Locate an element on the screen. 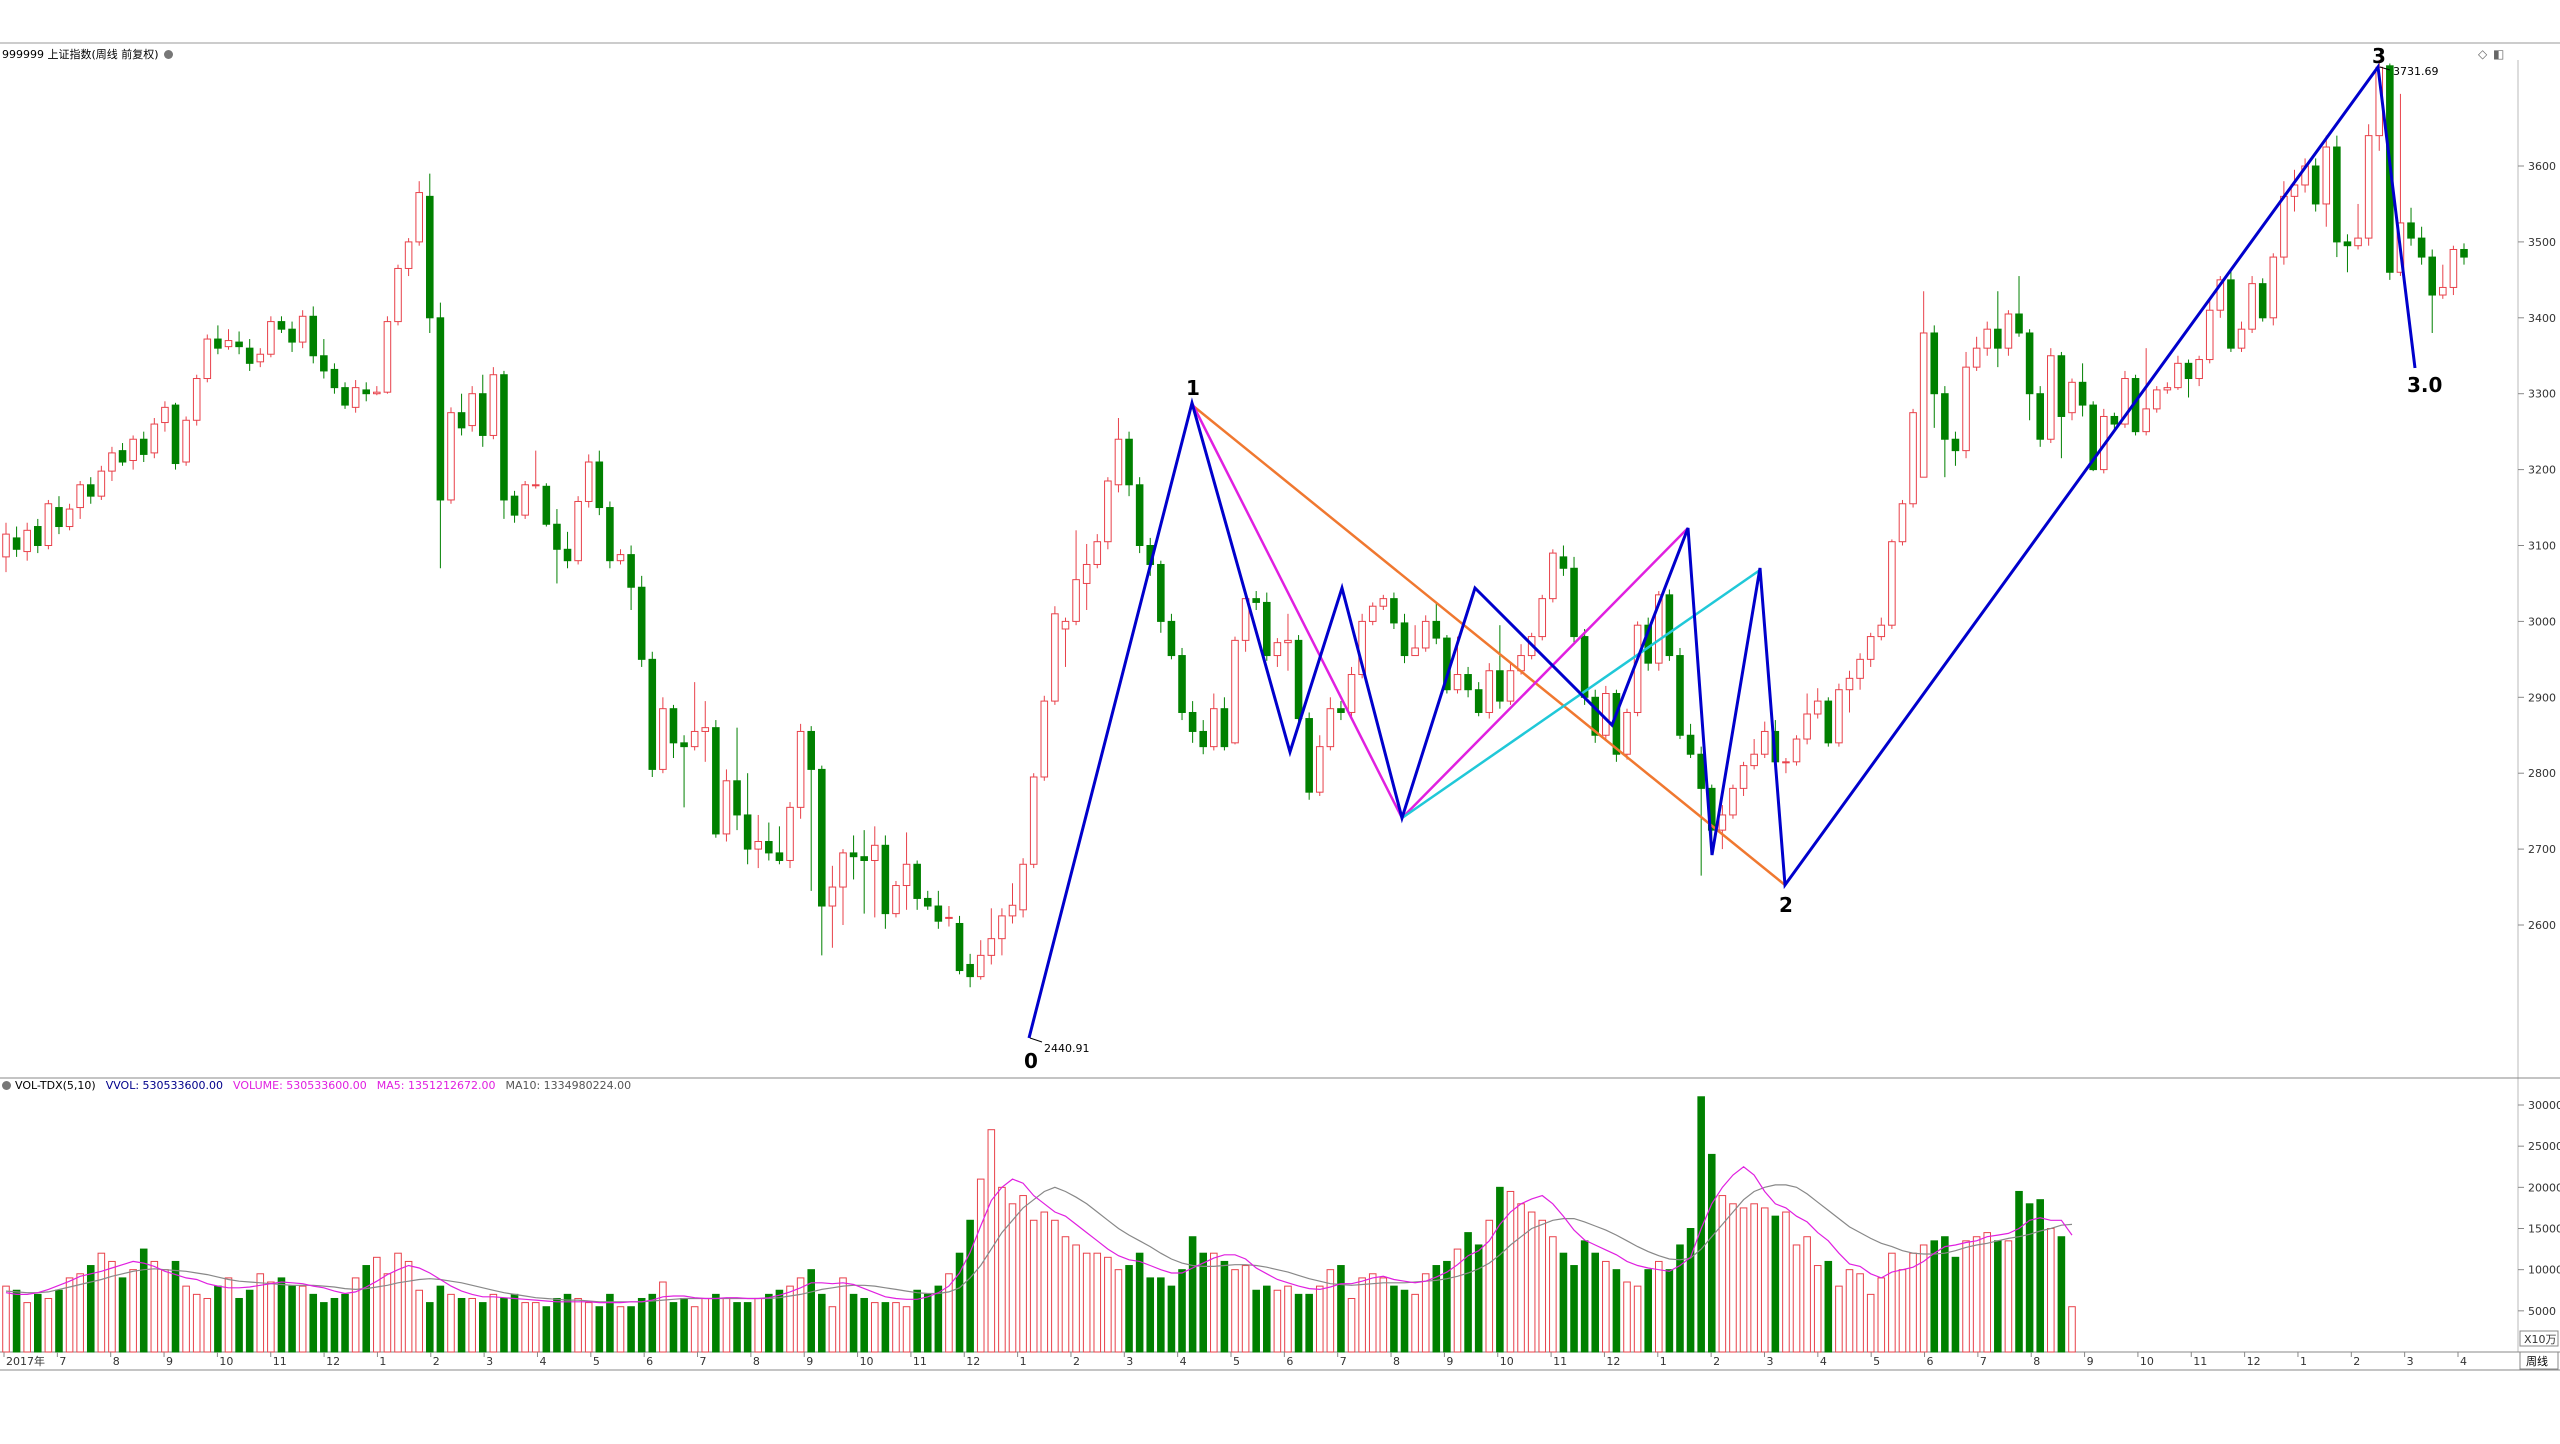  wave-label-1: 1 is located at coordinates (1193, 388).